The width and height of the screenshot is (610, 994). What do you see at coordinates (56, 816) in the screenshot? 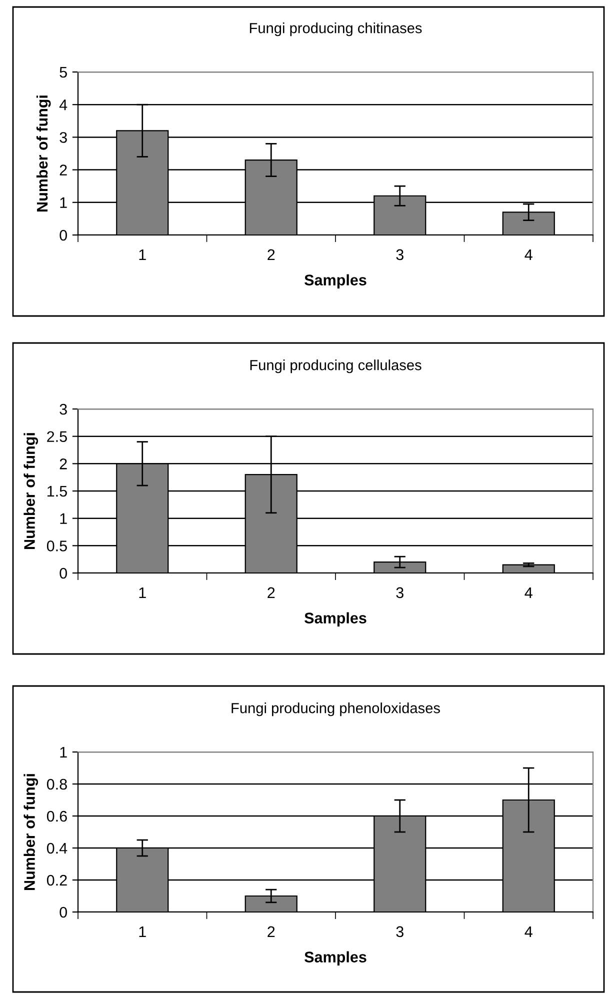
I see `y-tick-label: 0.6` at bounding box center [56, 816].